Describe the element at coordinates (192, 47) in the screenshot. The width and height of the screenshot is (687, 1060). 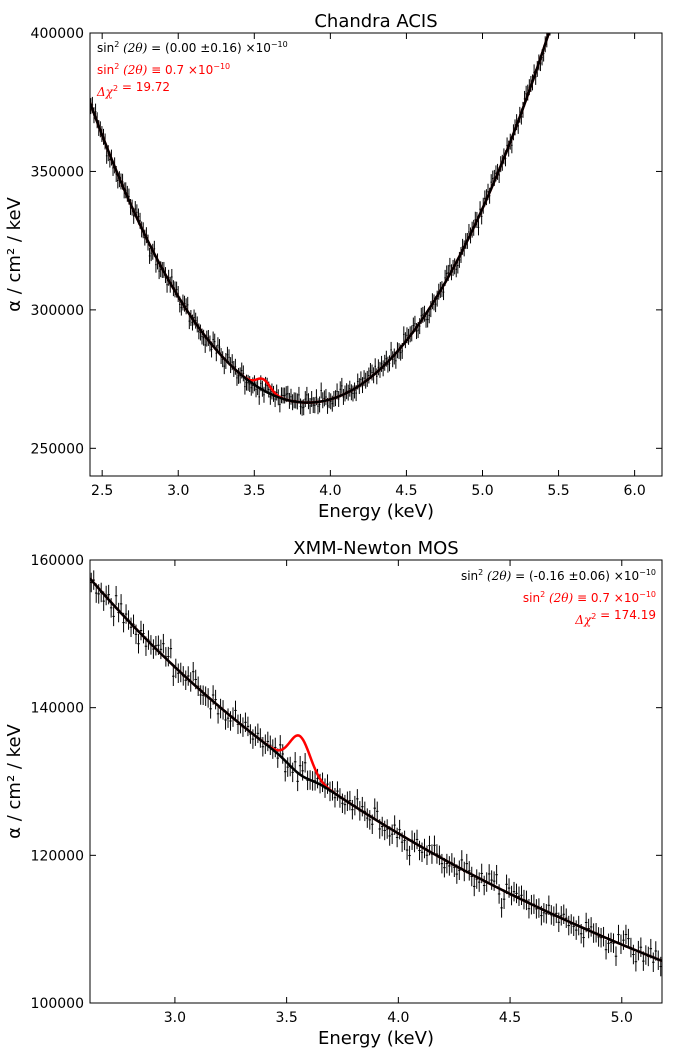
I see `annotation-1: sin2 (2θ) = (0.00 ±0.16) ×10−10` at that location.